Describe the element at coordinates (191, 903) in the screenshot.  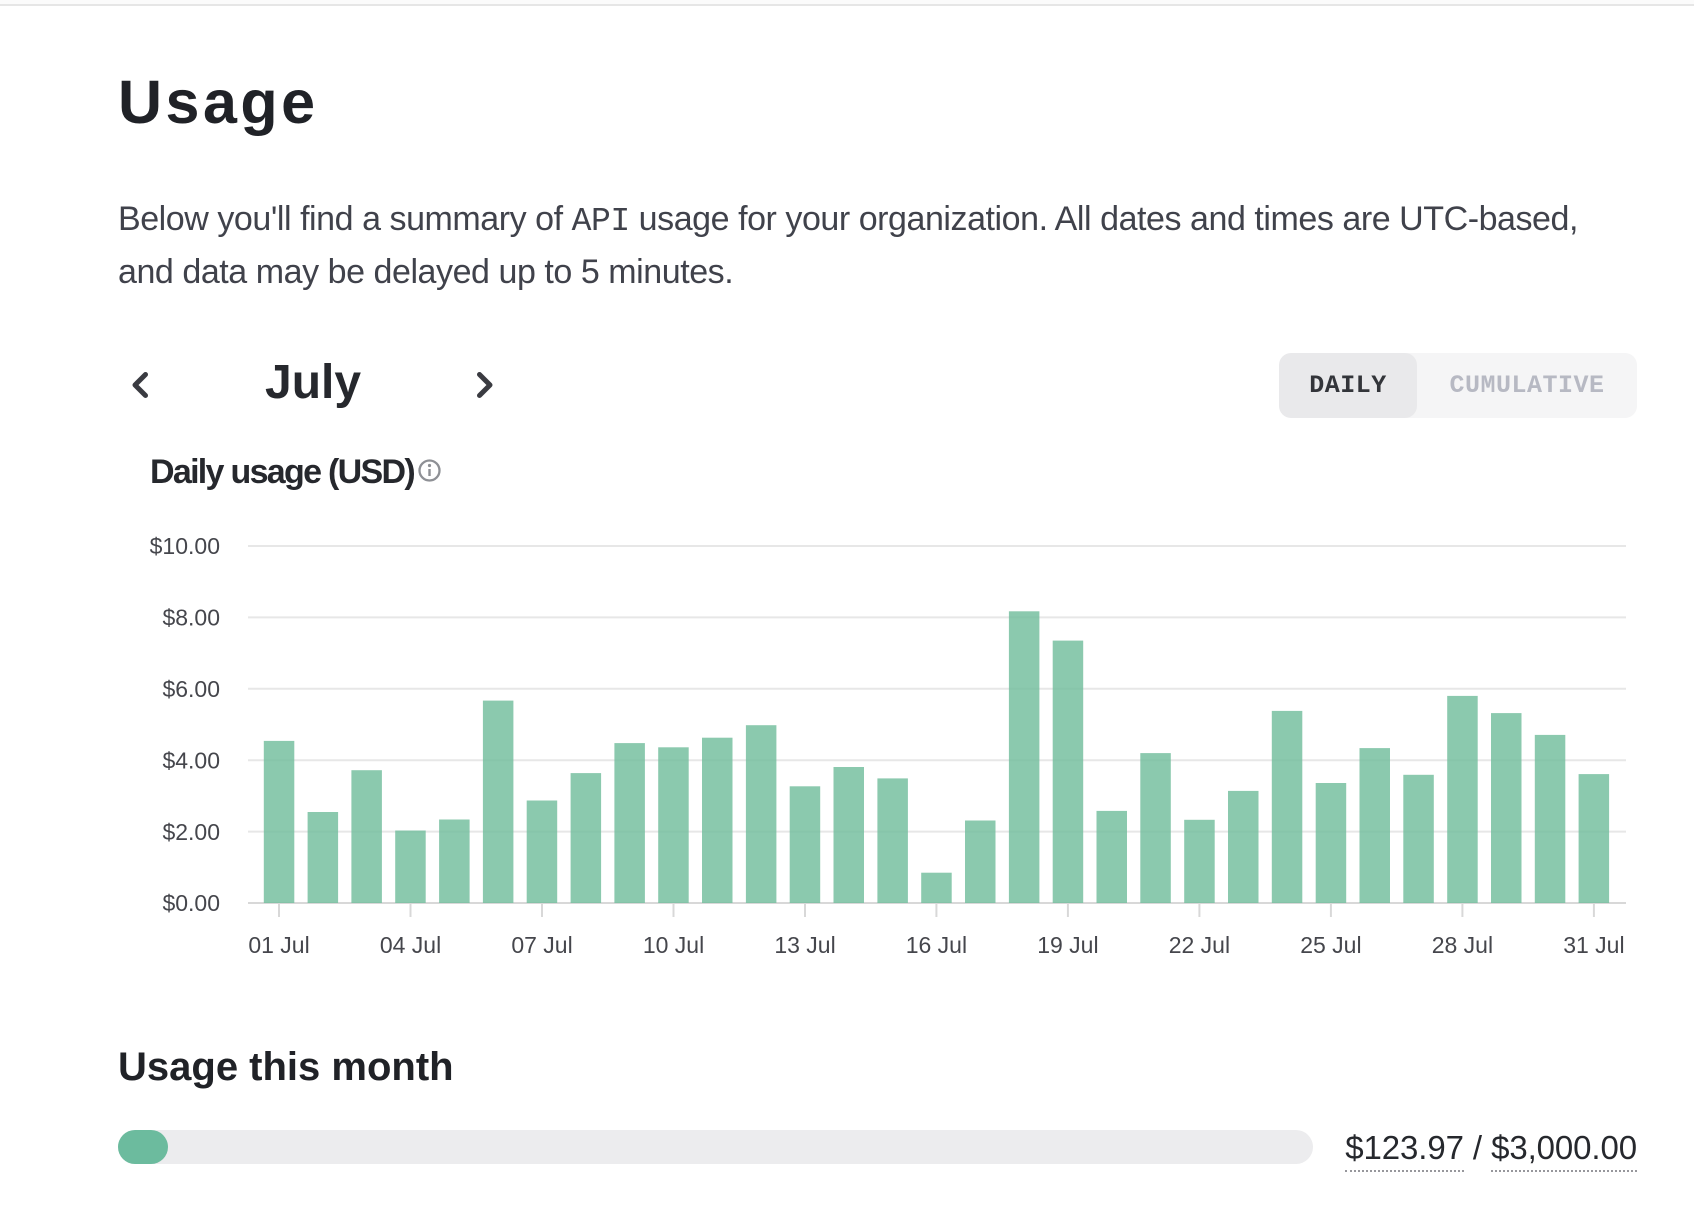
I see `svg-text: $0.00` at that location.